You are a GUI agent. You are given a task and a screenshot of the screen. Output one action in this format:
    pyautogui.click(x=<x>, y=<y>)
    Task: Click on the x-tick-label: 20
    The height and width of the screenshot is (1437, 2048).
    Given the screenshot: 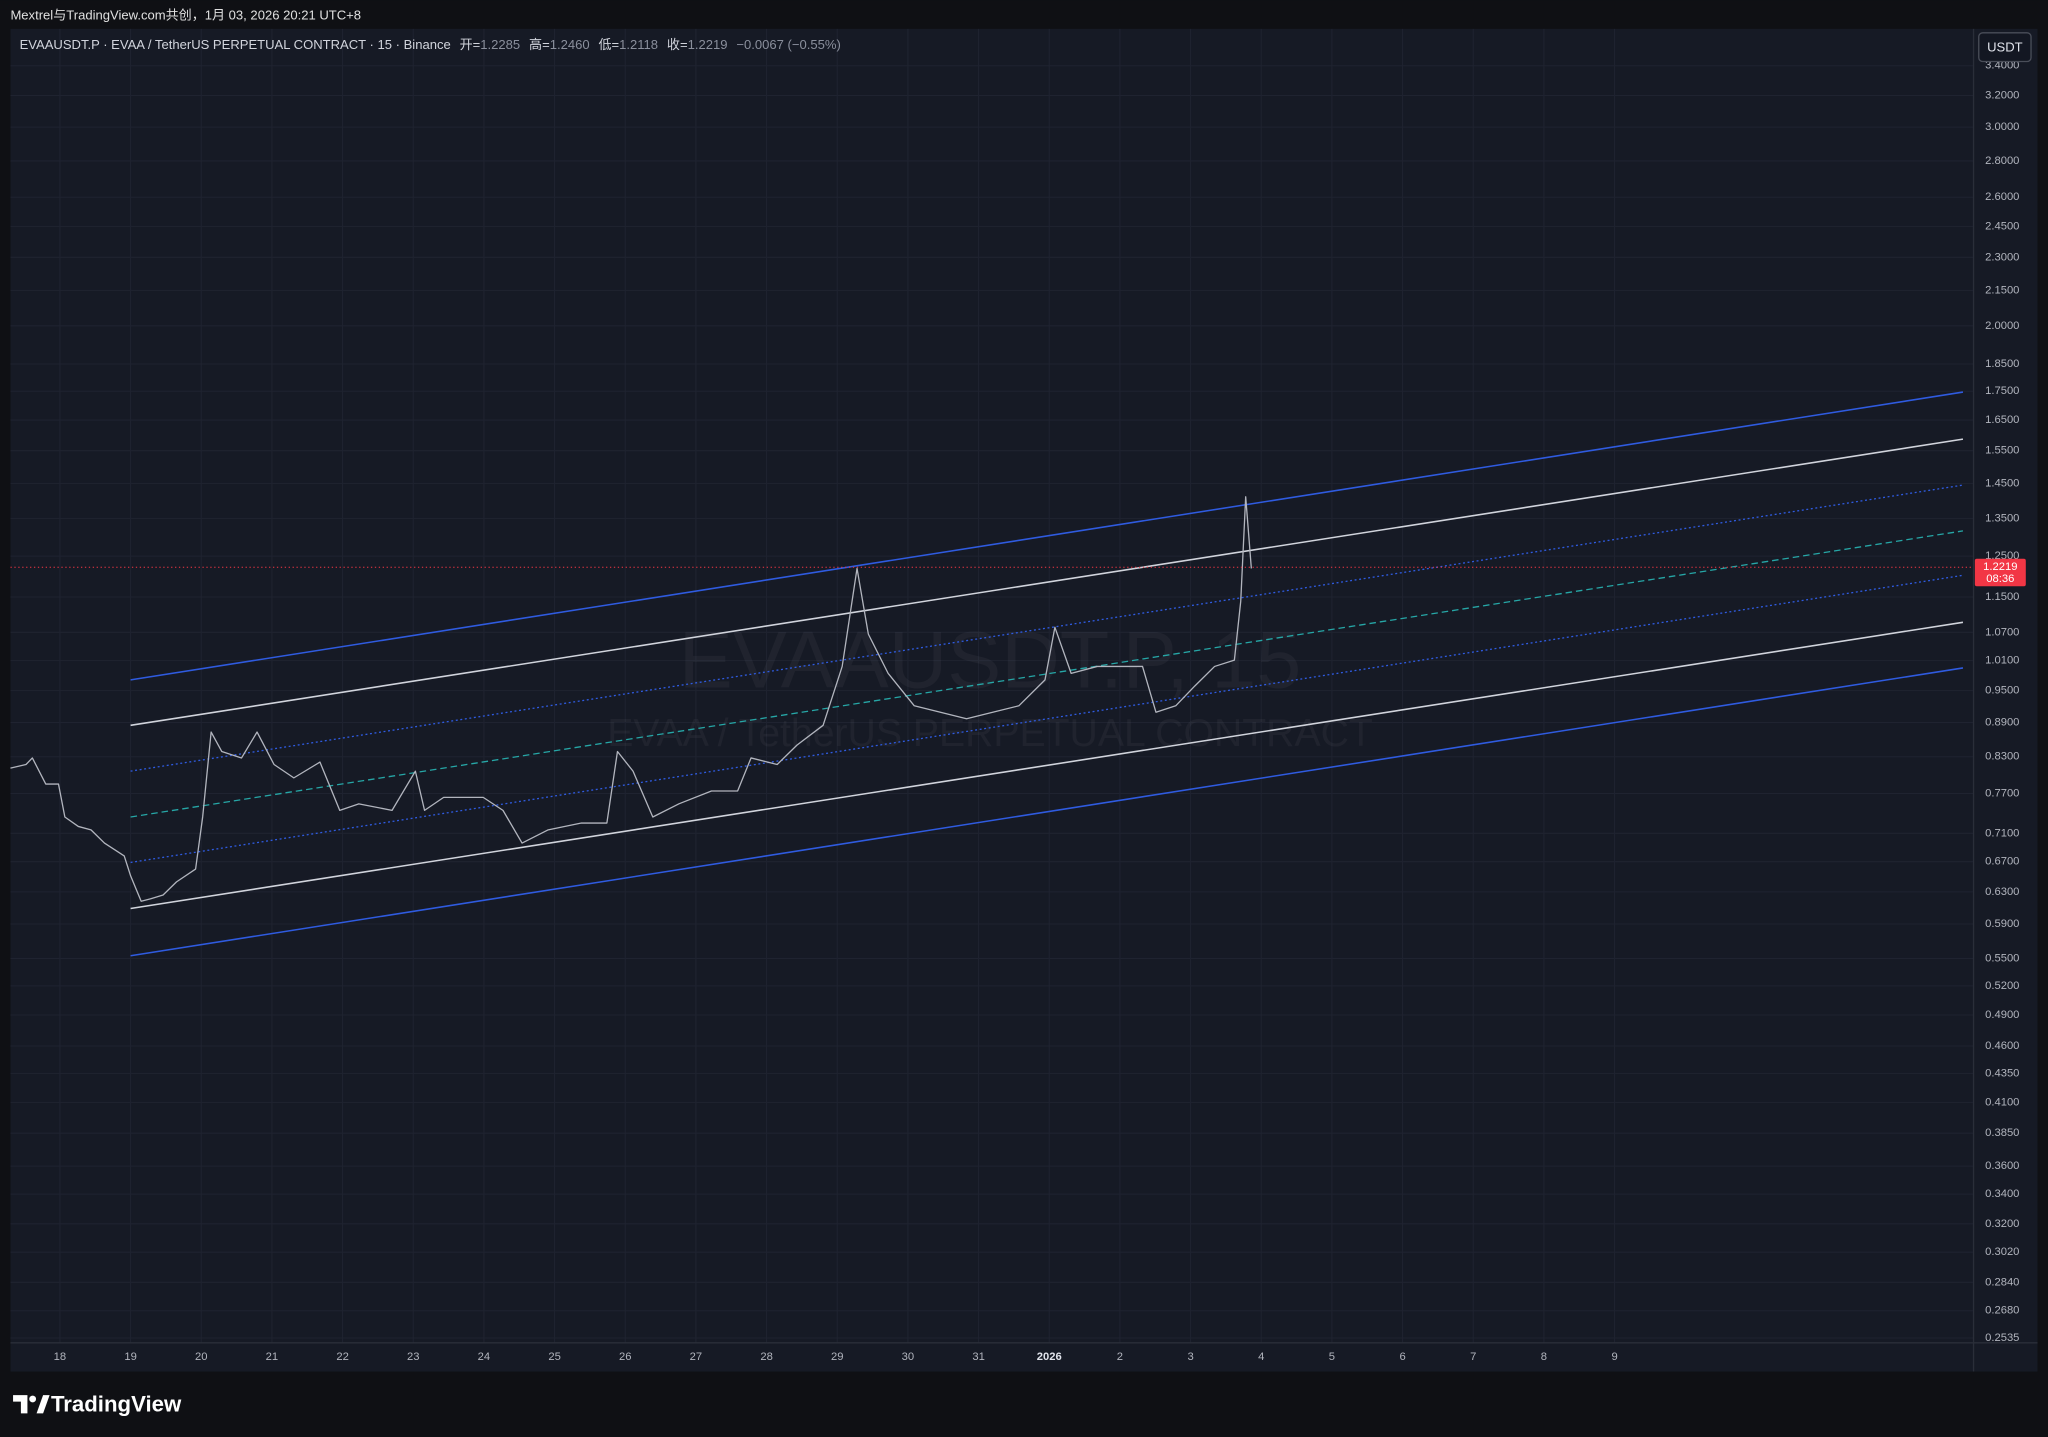 What is the action you would take?
    pyautogui.click(x=201, y=1357)
    